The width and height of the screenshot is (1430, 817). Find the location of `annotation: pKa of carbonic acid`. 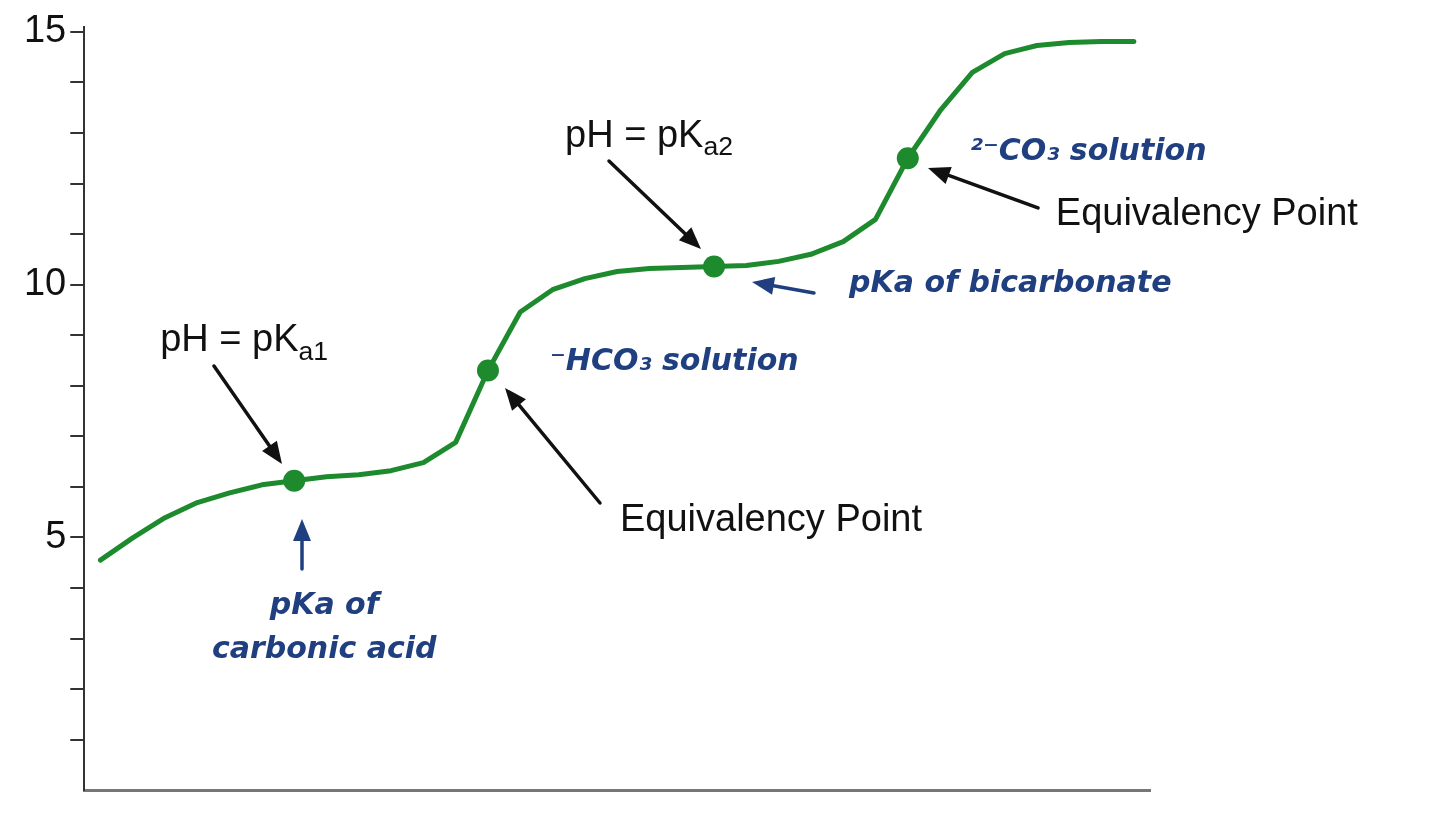

annotation: pKa of carbonic acid is located at coordinates (324, 625).